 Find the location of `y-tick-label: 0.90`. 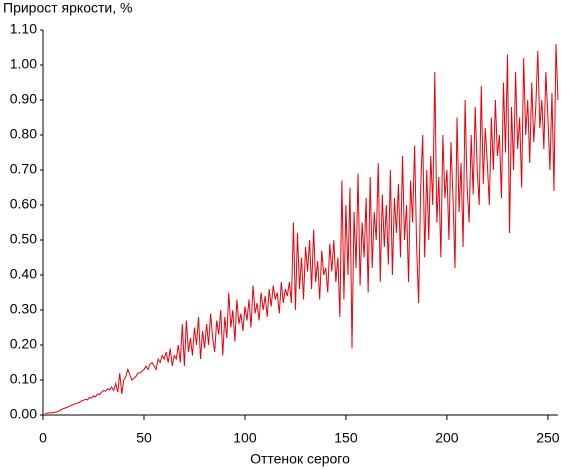

y-tick-label: 0.90 is located at coordinates (23, 99).